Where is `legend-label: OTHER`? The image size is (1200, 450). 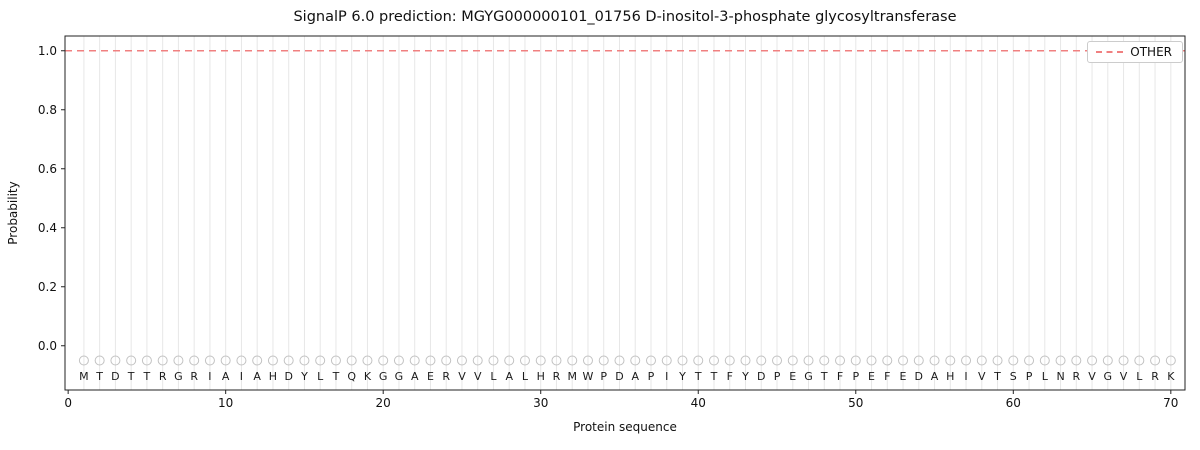 legend-label: OTHER is located at coordinates (1151, 52).